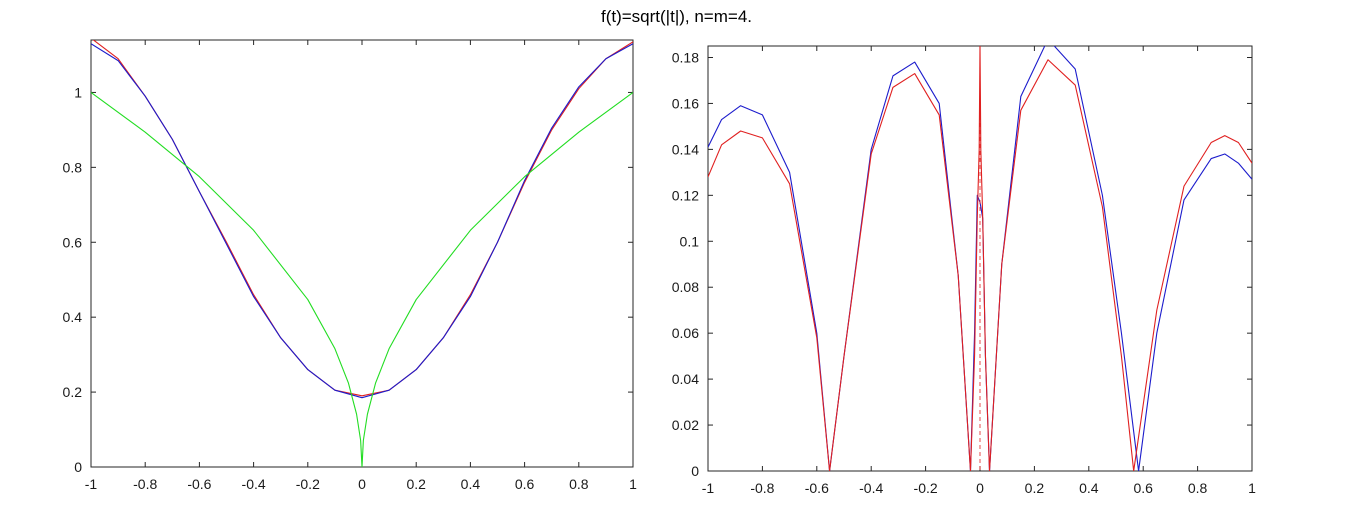  Describe the element at coordinates (73, 392) in the screenshot. I see `y-tick-label: 0.2` at that location.